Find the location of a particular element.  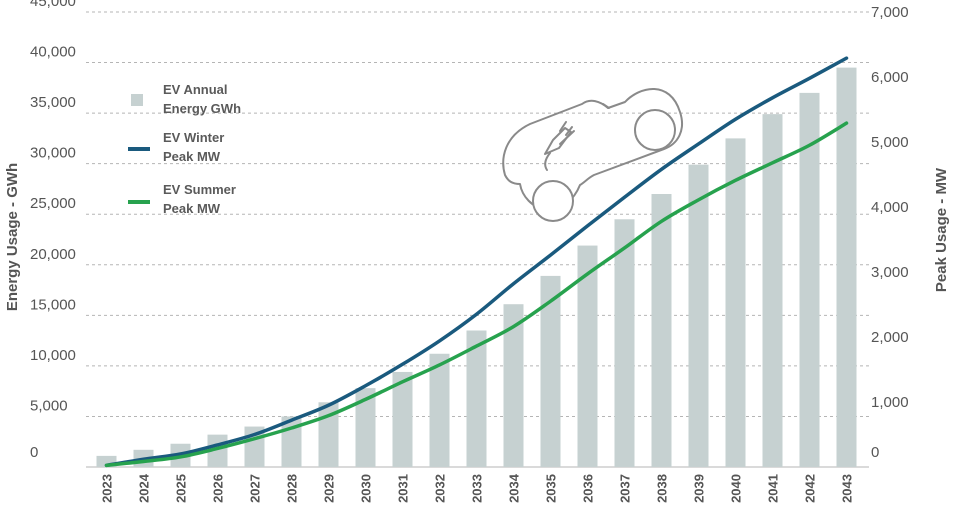

right-tick-label: 4,000 is located at coordinates (890, 207).